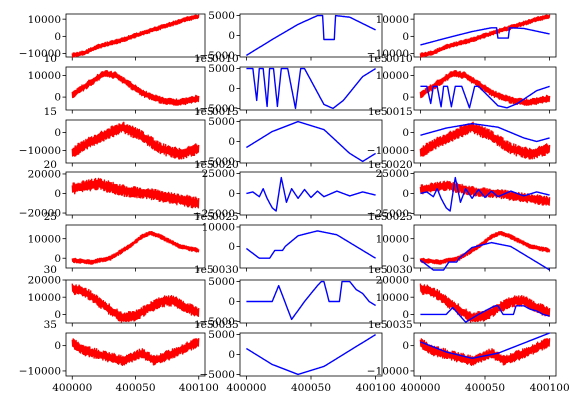  Describe the element at coordinates (135, 36) in the screenshot. I see `row0-left-red-series` at that location.